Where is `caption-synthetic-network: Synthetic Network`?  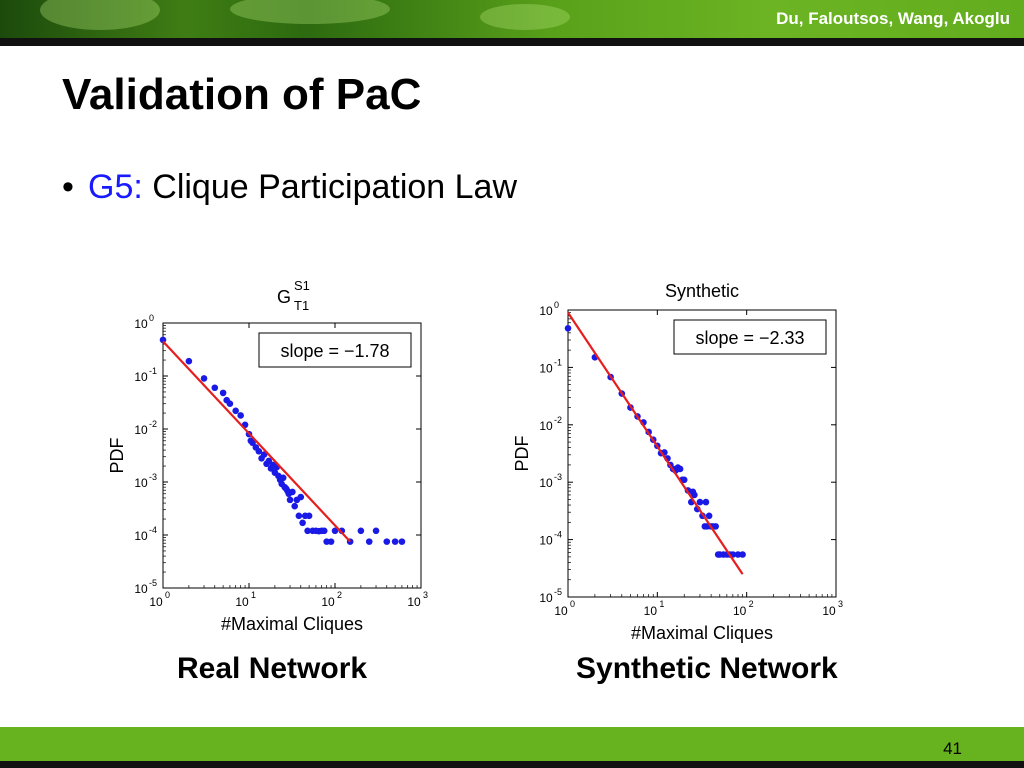 caption-synthetic-network: Synthetic Network is located at coordinates (707, 668).